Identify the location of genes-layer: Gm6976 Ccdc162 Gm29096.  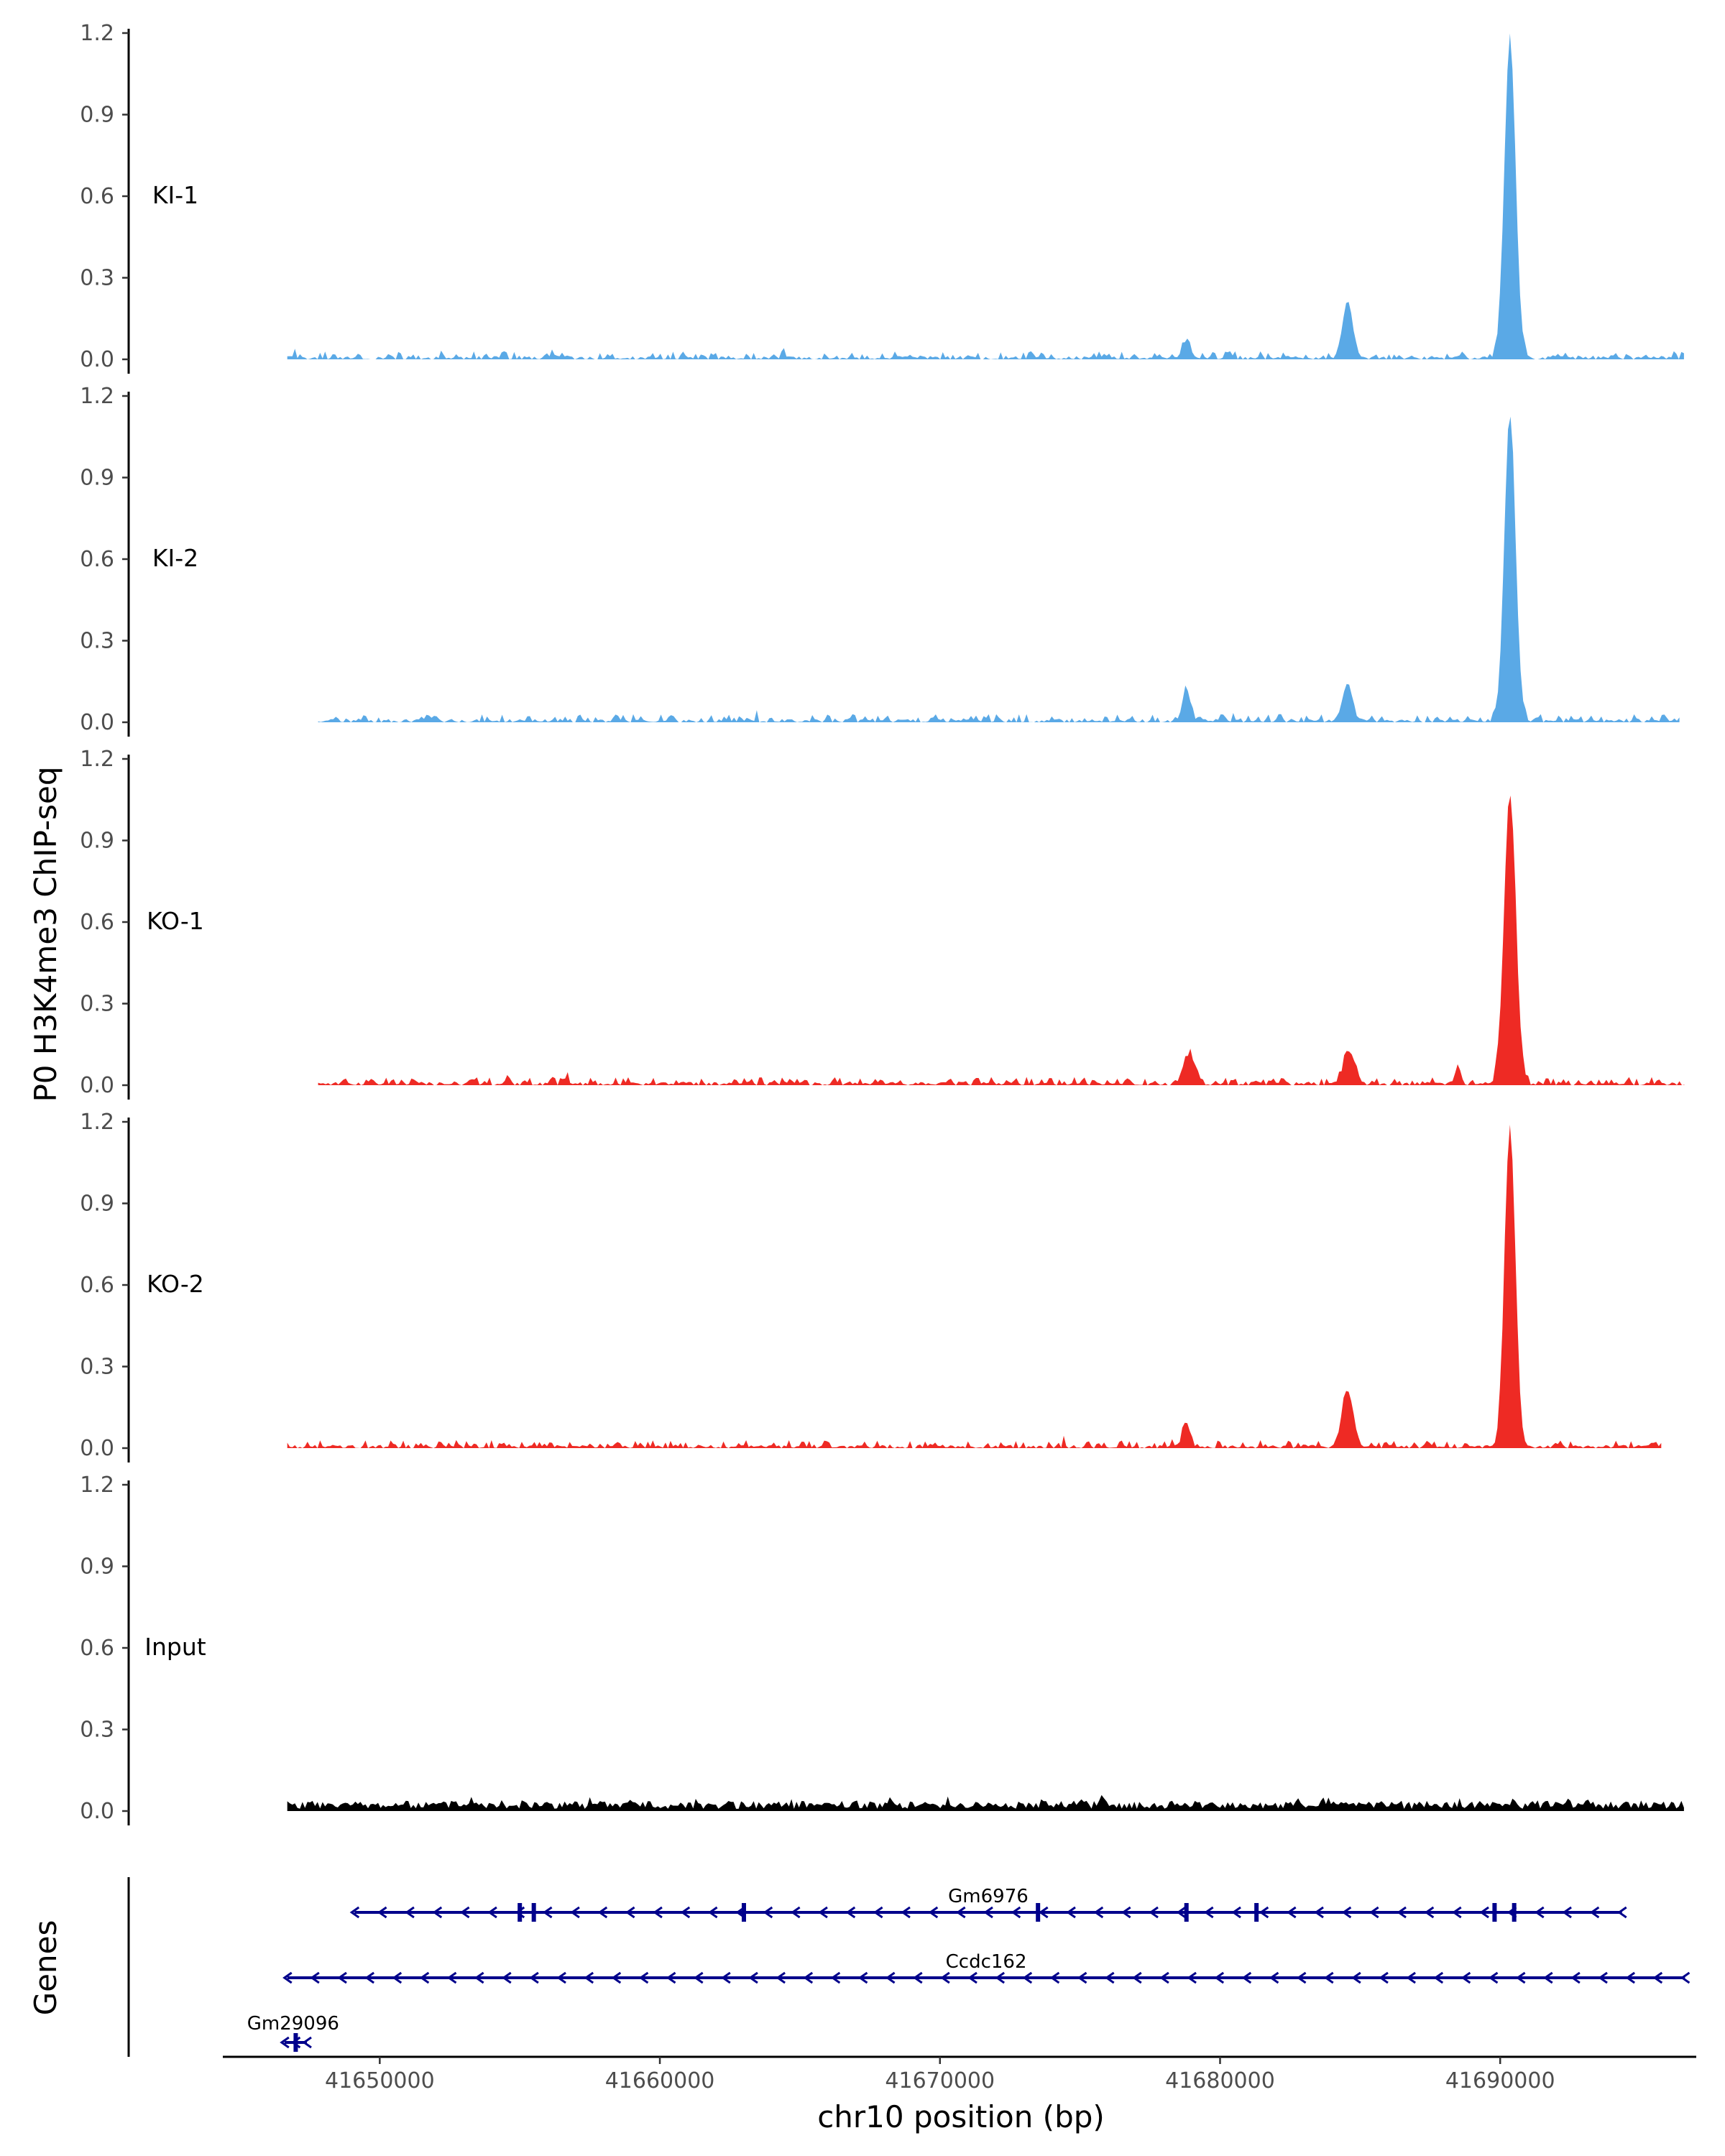
(908, 1967).